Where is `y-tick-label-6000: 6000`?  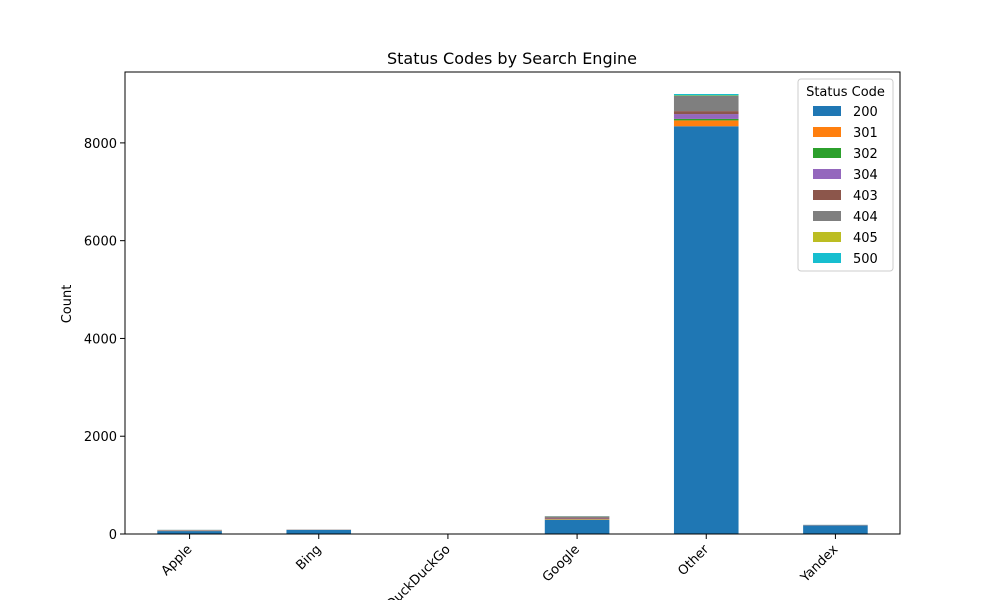 y-tick-label-6000: 6000 is located at coordinates (100, 242).